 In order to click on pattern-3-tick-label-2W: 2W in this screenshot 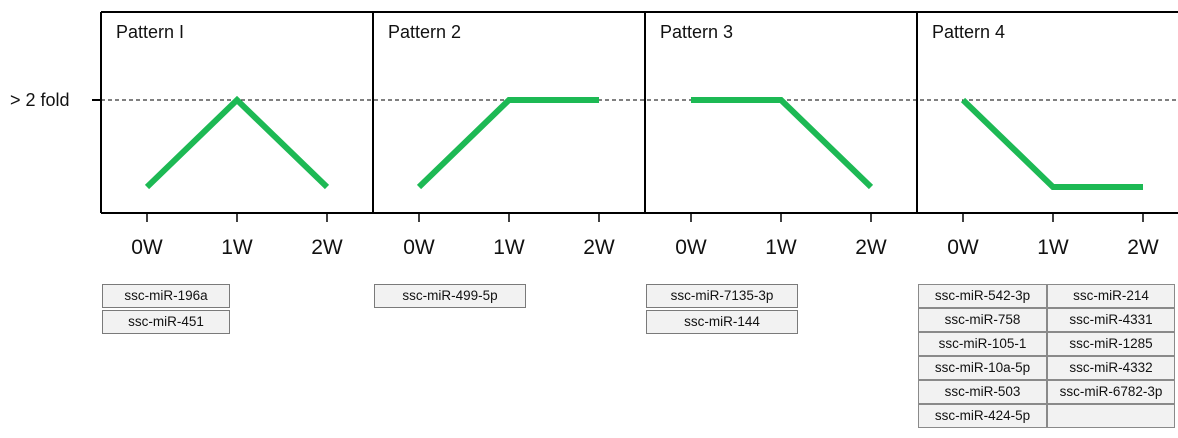, I will do `click(871, 247)`.